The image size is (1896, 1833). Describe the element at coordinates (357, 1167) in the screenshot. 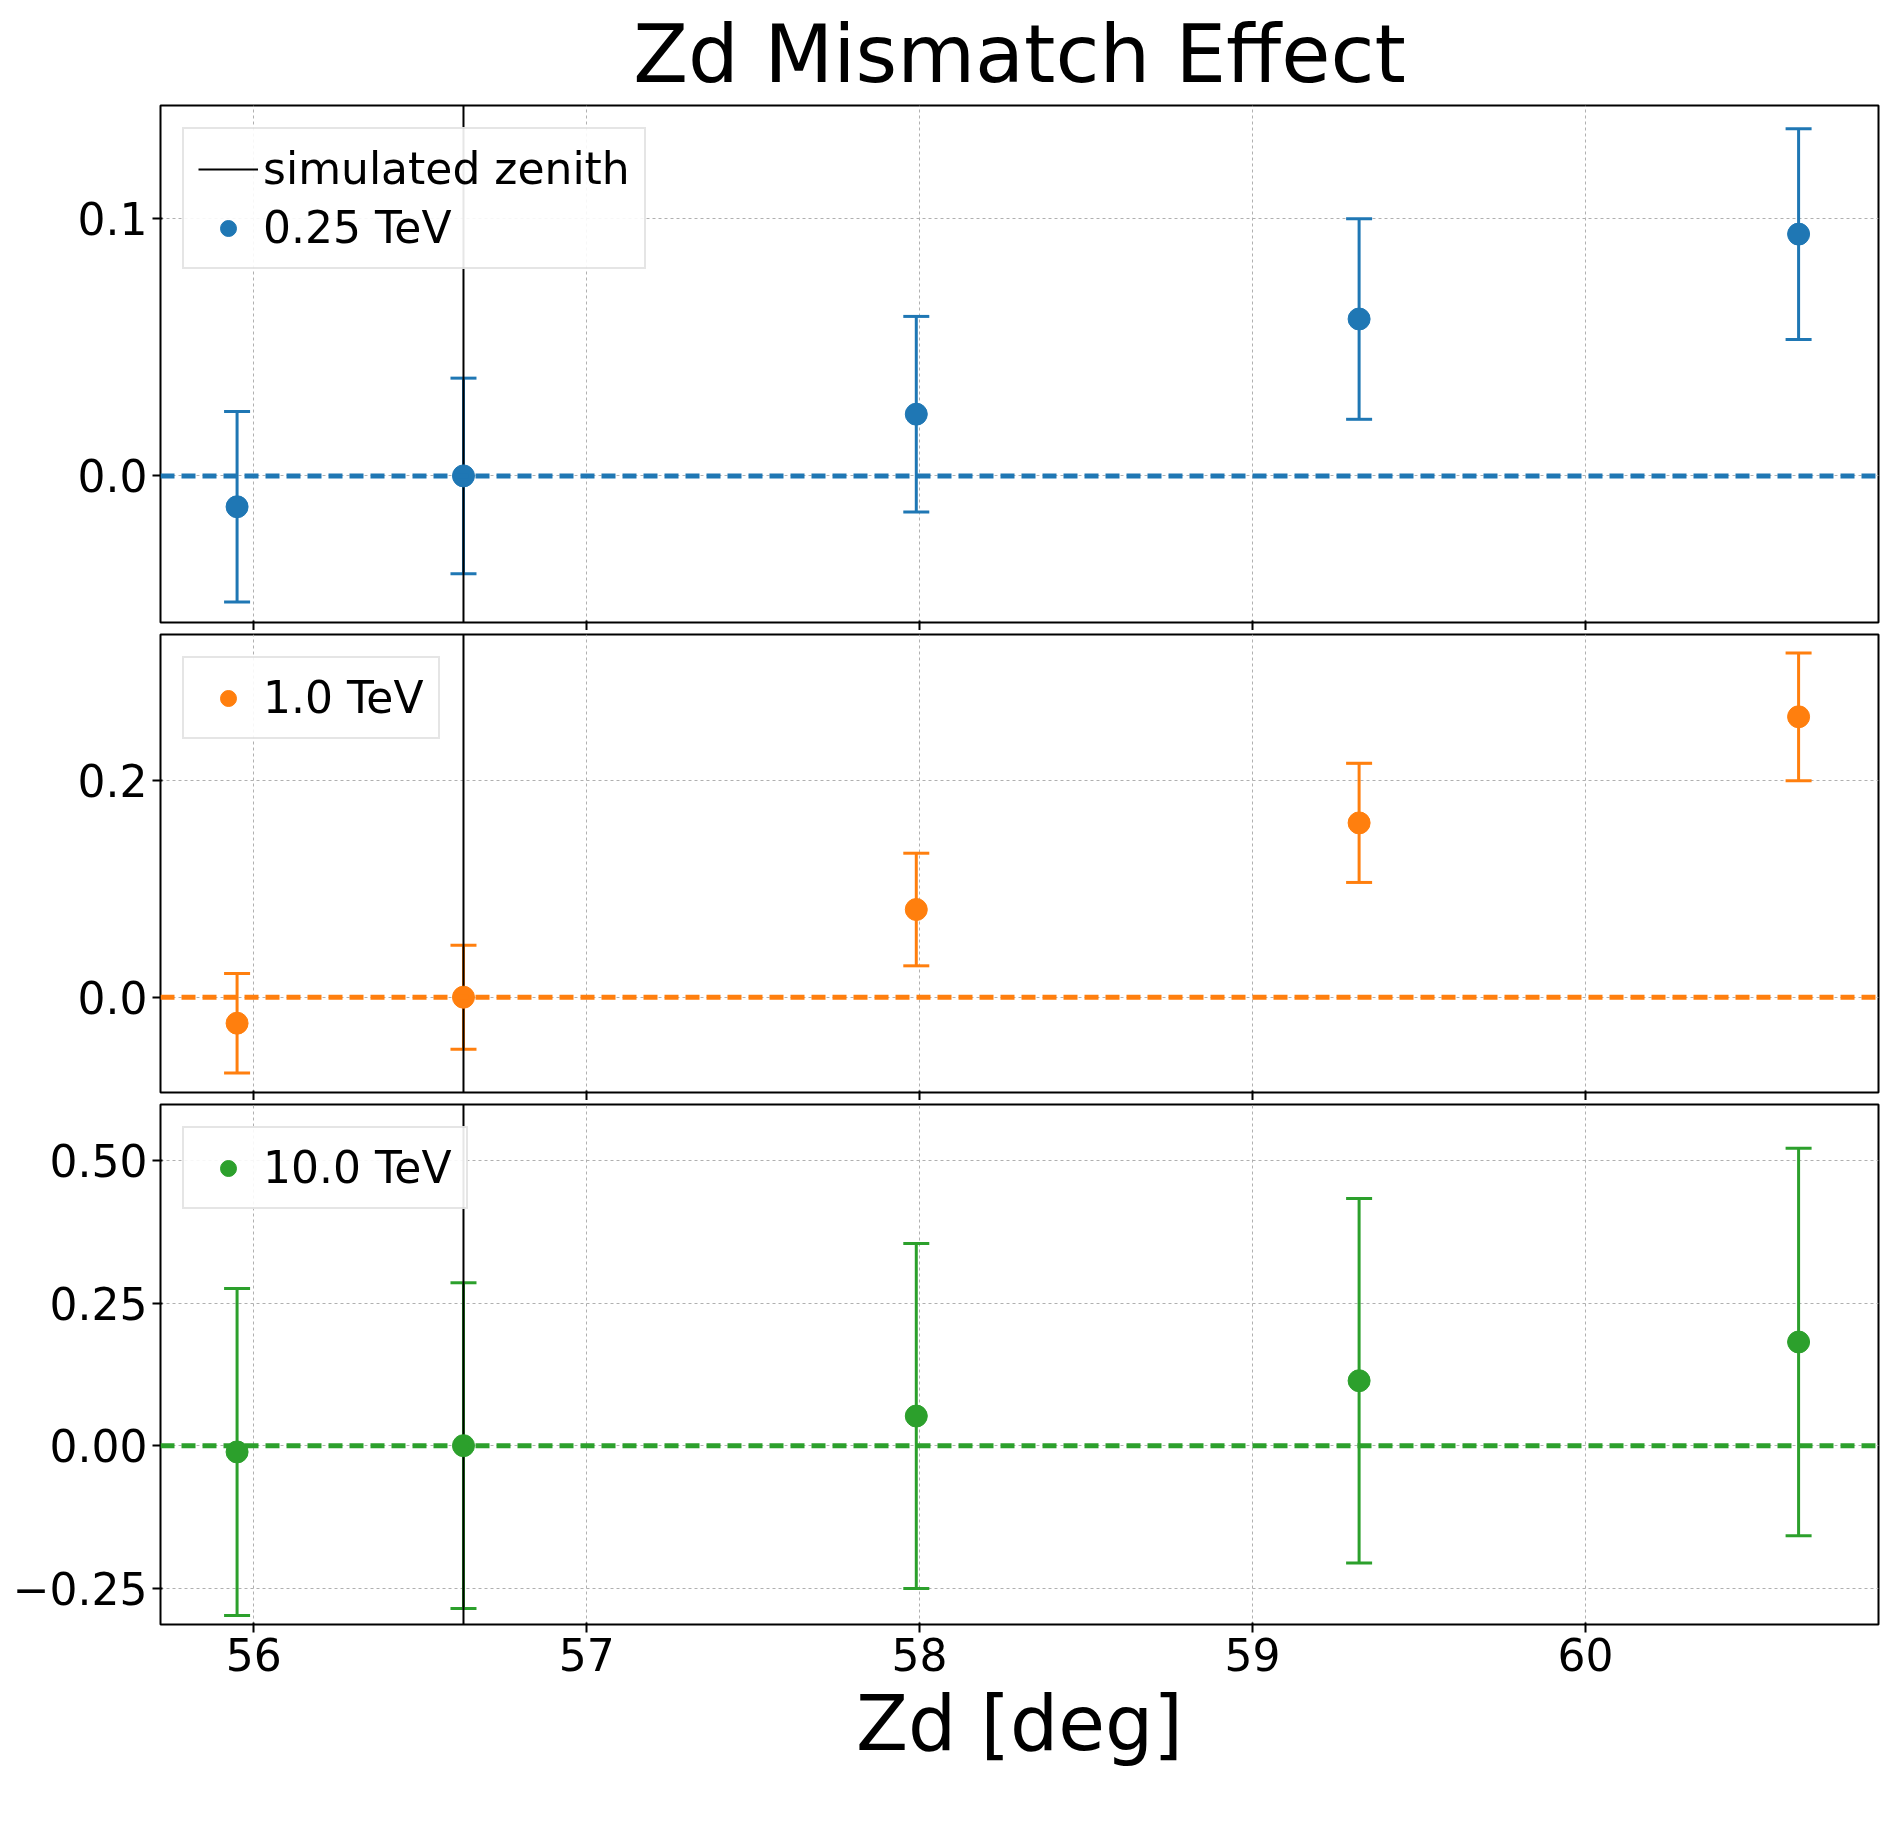

I see `legend-label: 10.0 TeV` at that location.